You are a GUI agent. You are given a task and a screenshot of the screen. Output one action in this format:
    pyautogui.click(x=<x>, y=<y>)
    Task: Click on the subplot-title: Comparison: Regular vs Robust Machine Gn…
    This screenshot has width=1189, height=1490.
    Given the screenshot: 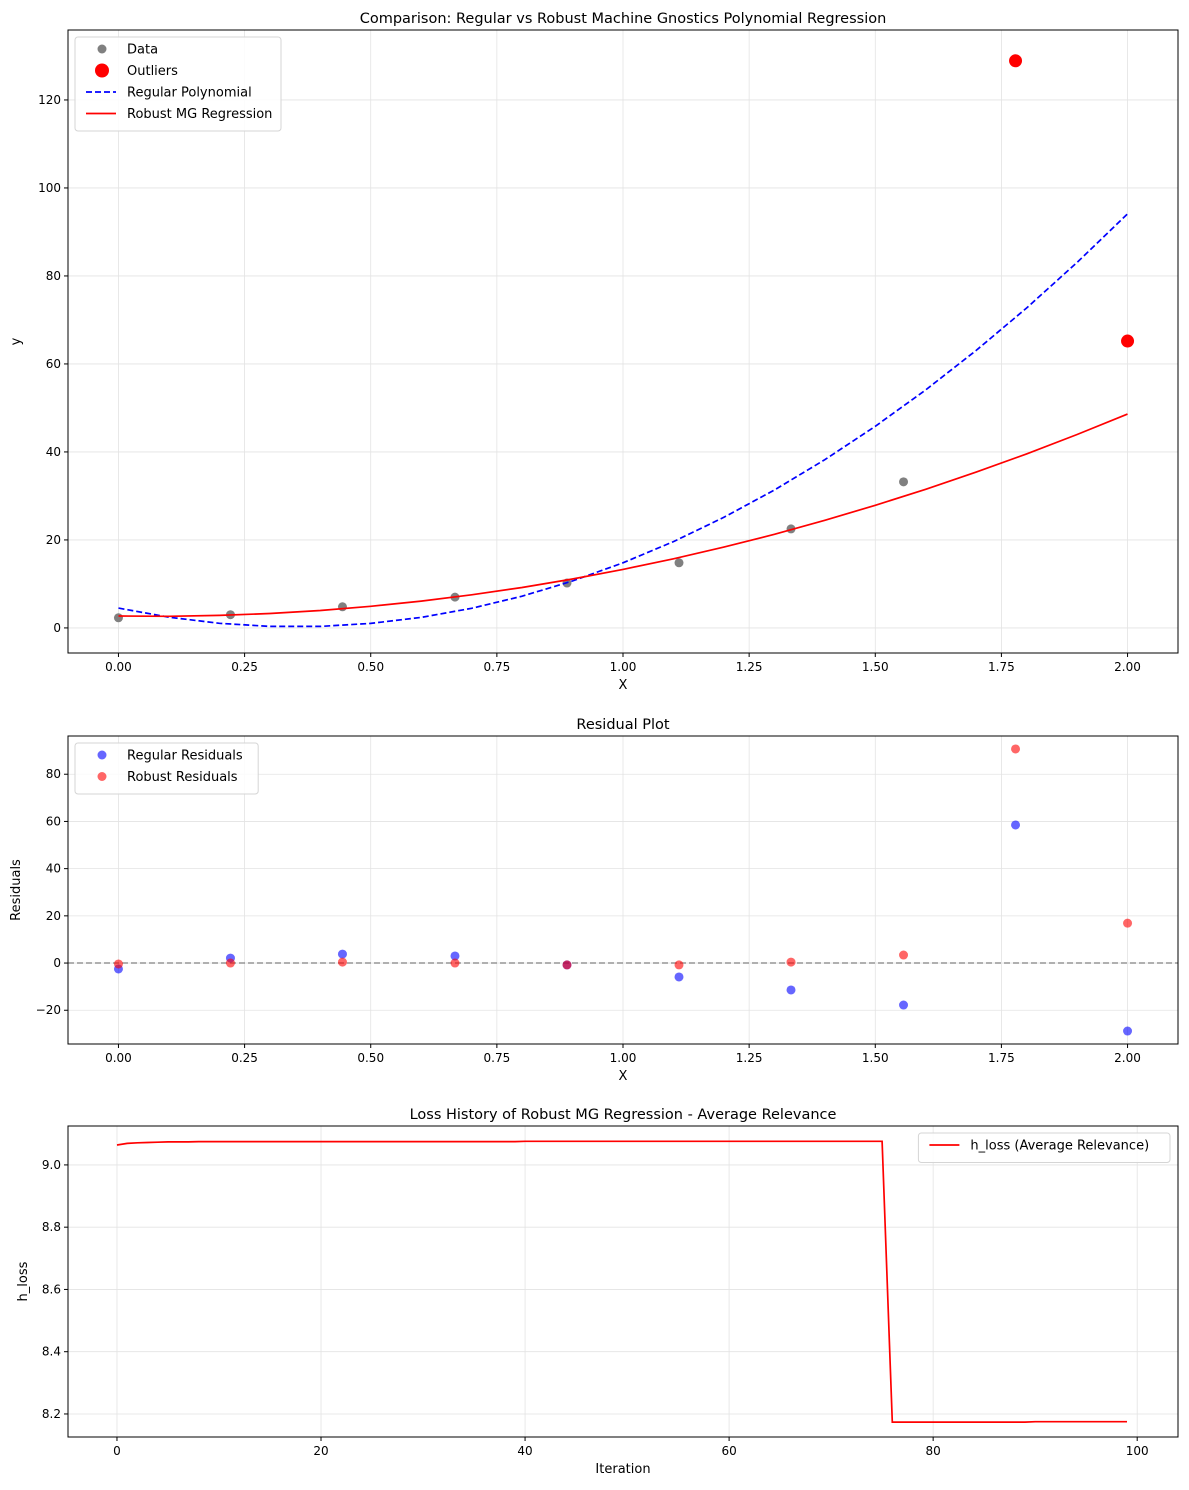 What is the action you would take?
    pyautogui.click(x=623, y=19)
    